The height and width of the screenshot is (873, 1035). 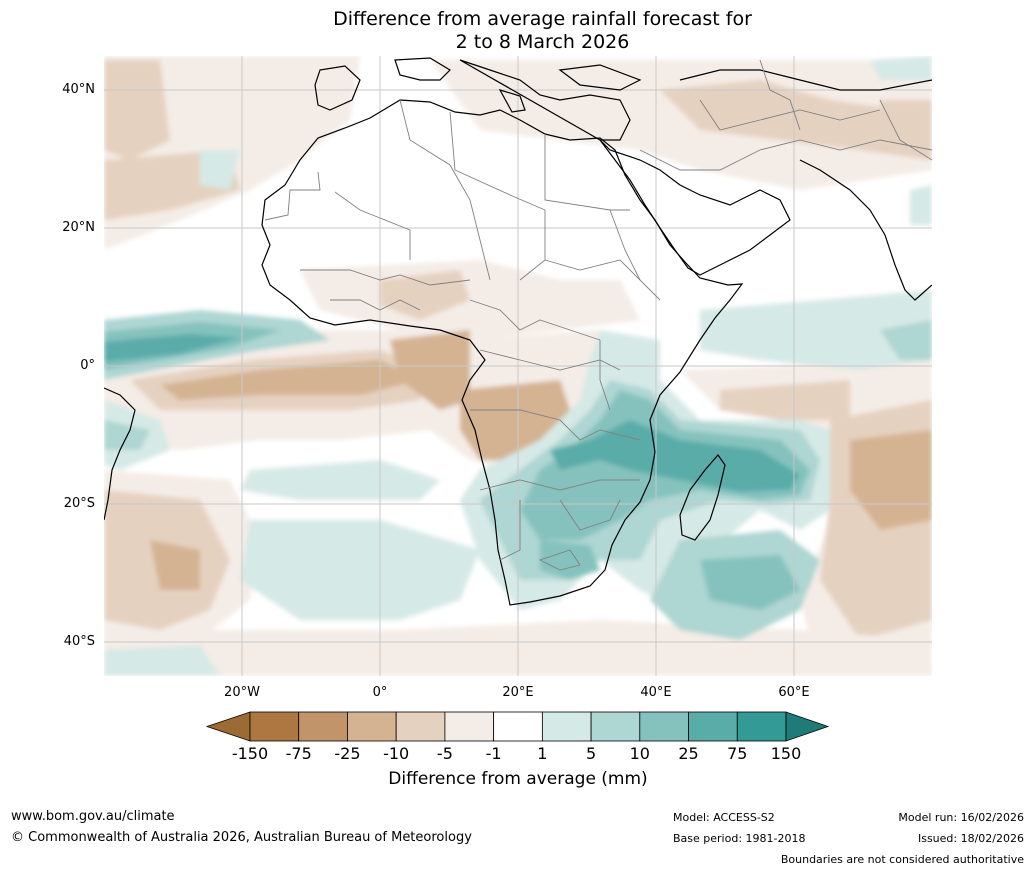 What do you see at coordinates (542, 42) in the screenshot?
I see `map-title-line2: 2 to 8 March 2026` at bounding box center [542, 42].